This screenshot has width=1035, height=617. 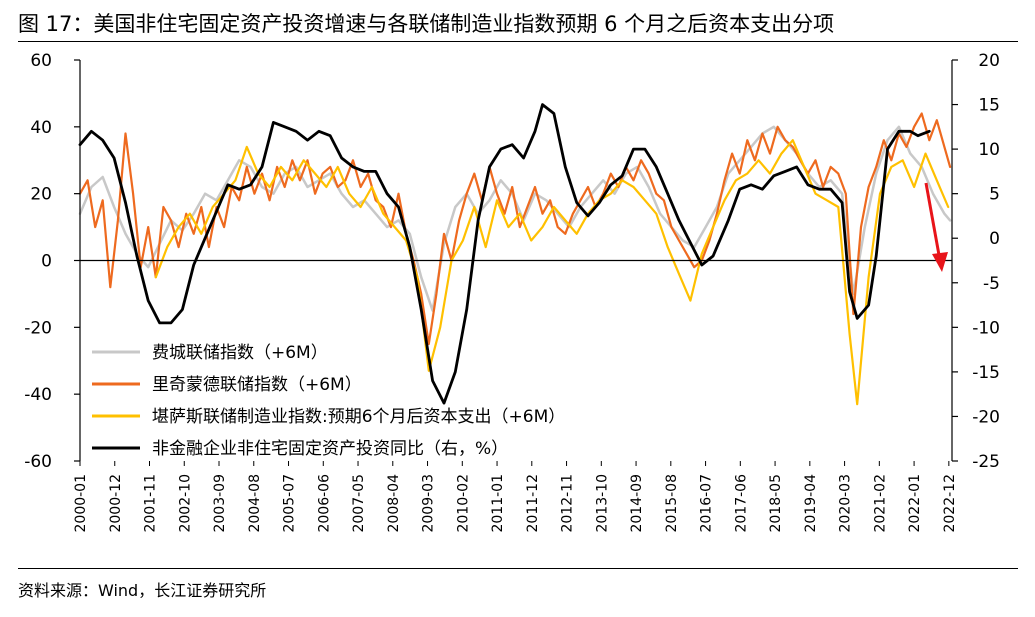 I want to click on x-tick-label: 2001-11, so click(x=151, y=503).